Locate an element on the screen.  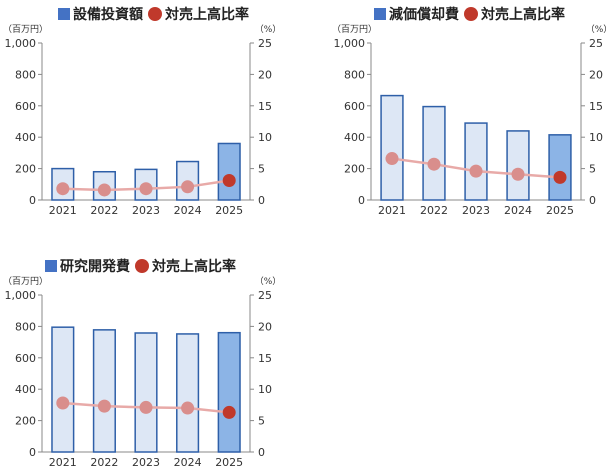
legend-bar-label: 研究開発費 is located at coordinates (95, 266).